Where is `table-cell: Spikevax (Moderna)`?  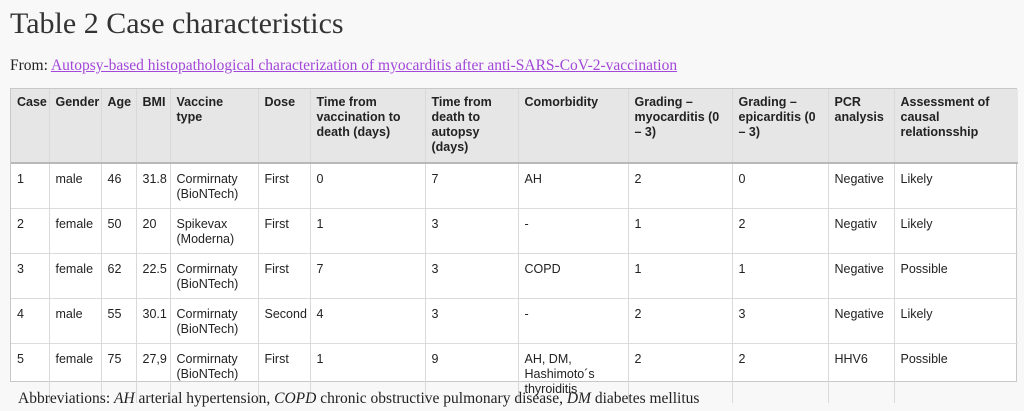 table-cell: Spikevax (Moderna) is located at coordinates (213, 231).